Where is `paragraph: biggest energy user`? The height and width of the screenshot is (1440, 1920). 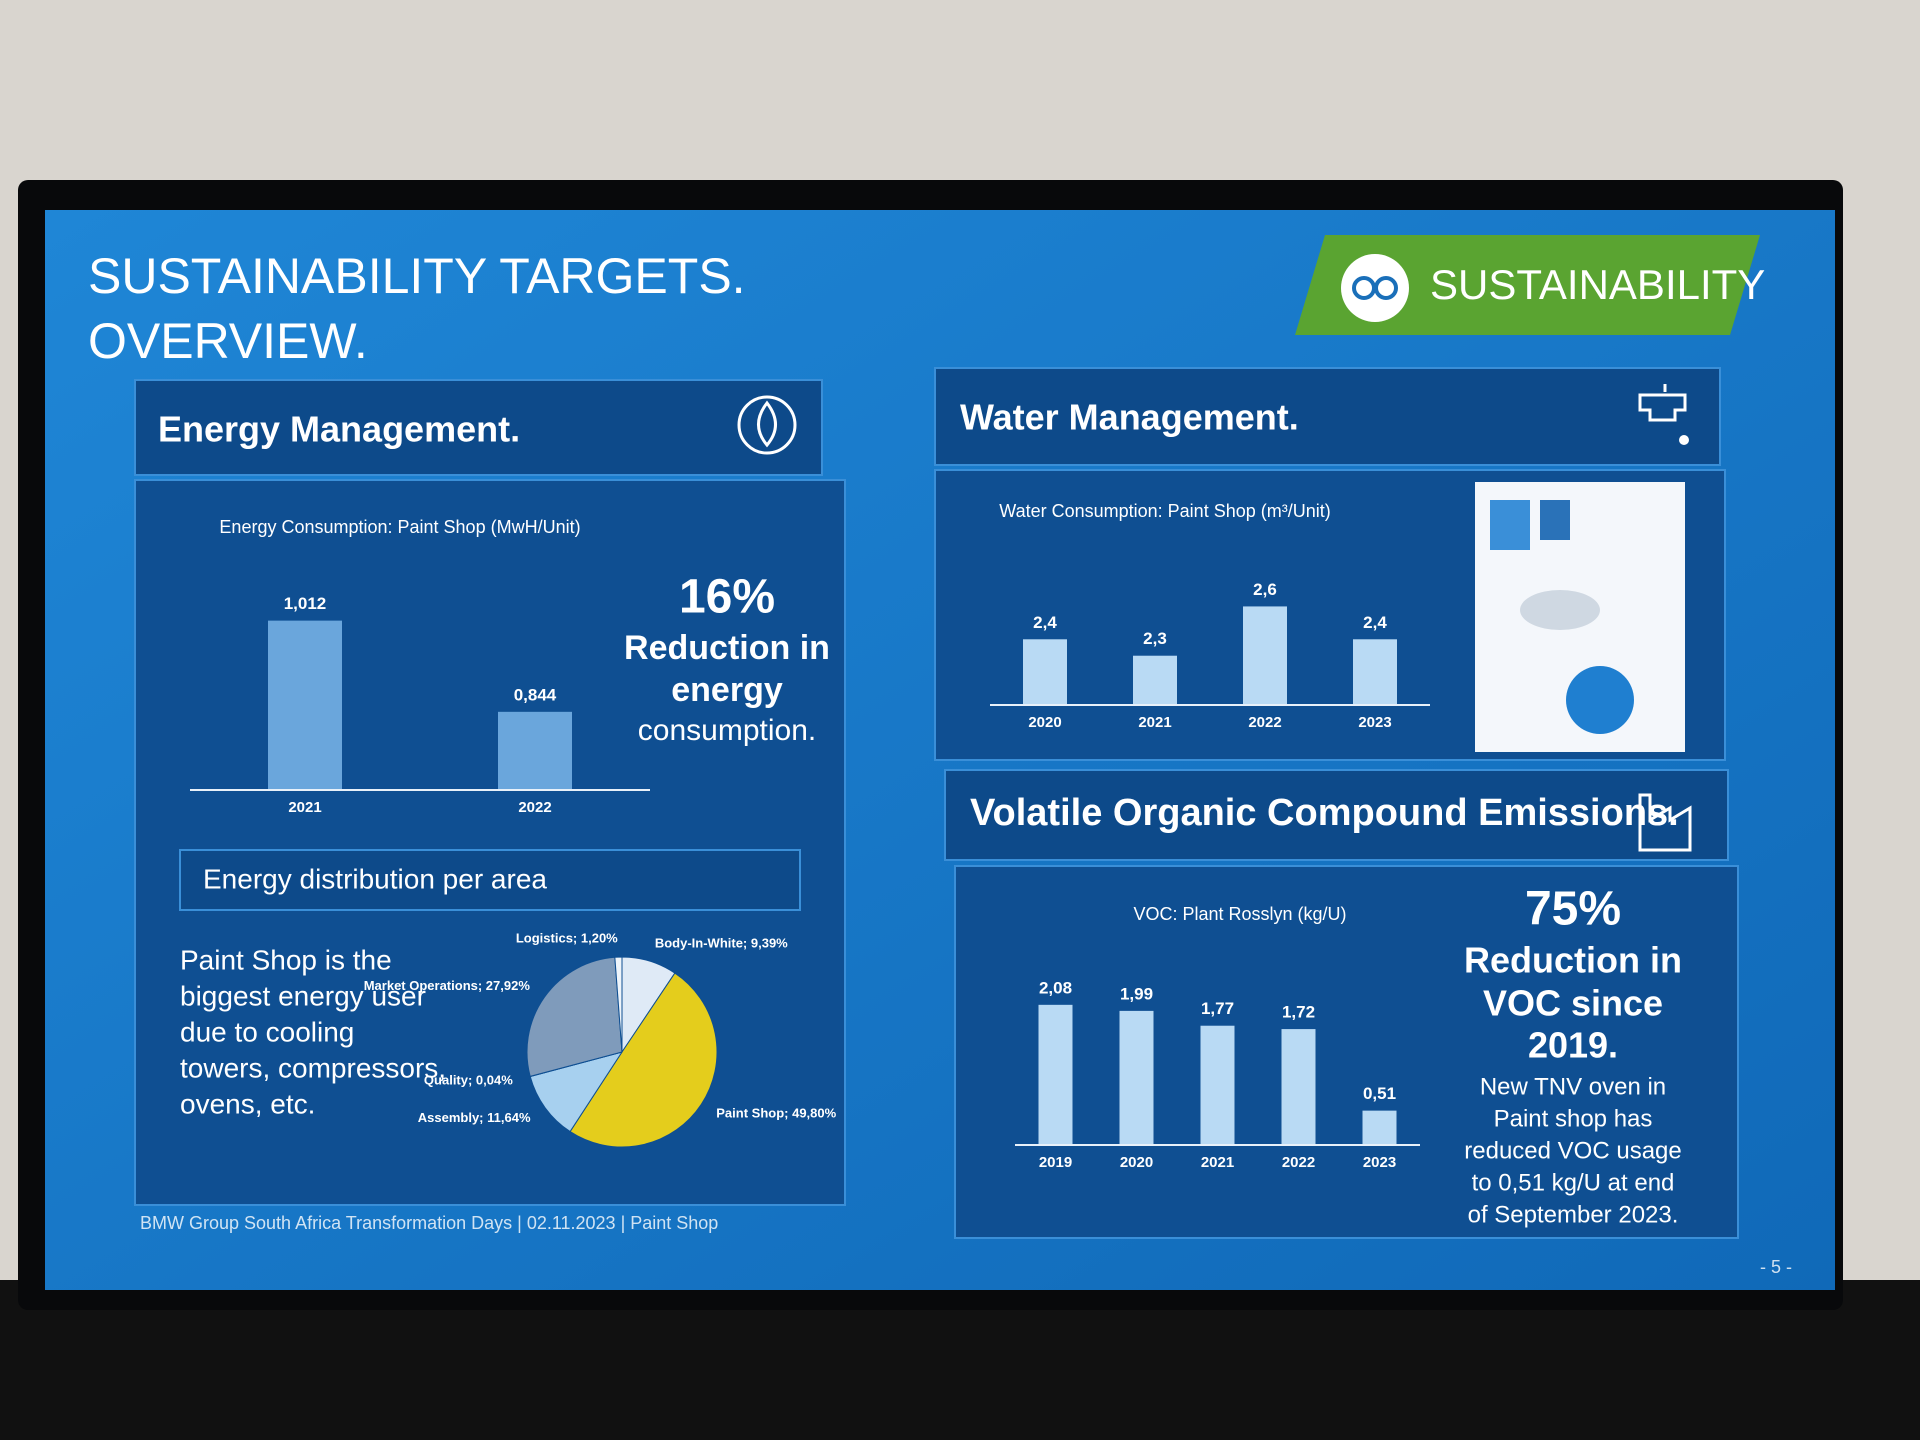 paragraph: biggest energy user is located at coordinates (303, 995).